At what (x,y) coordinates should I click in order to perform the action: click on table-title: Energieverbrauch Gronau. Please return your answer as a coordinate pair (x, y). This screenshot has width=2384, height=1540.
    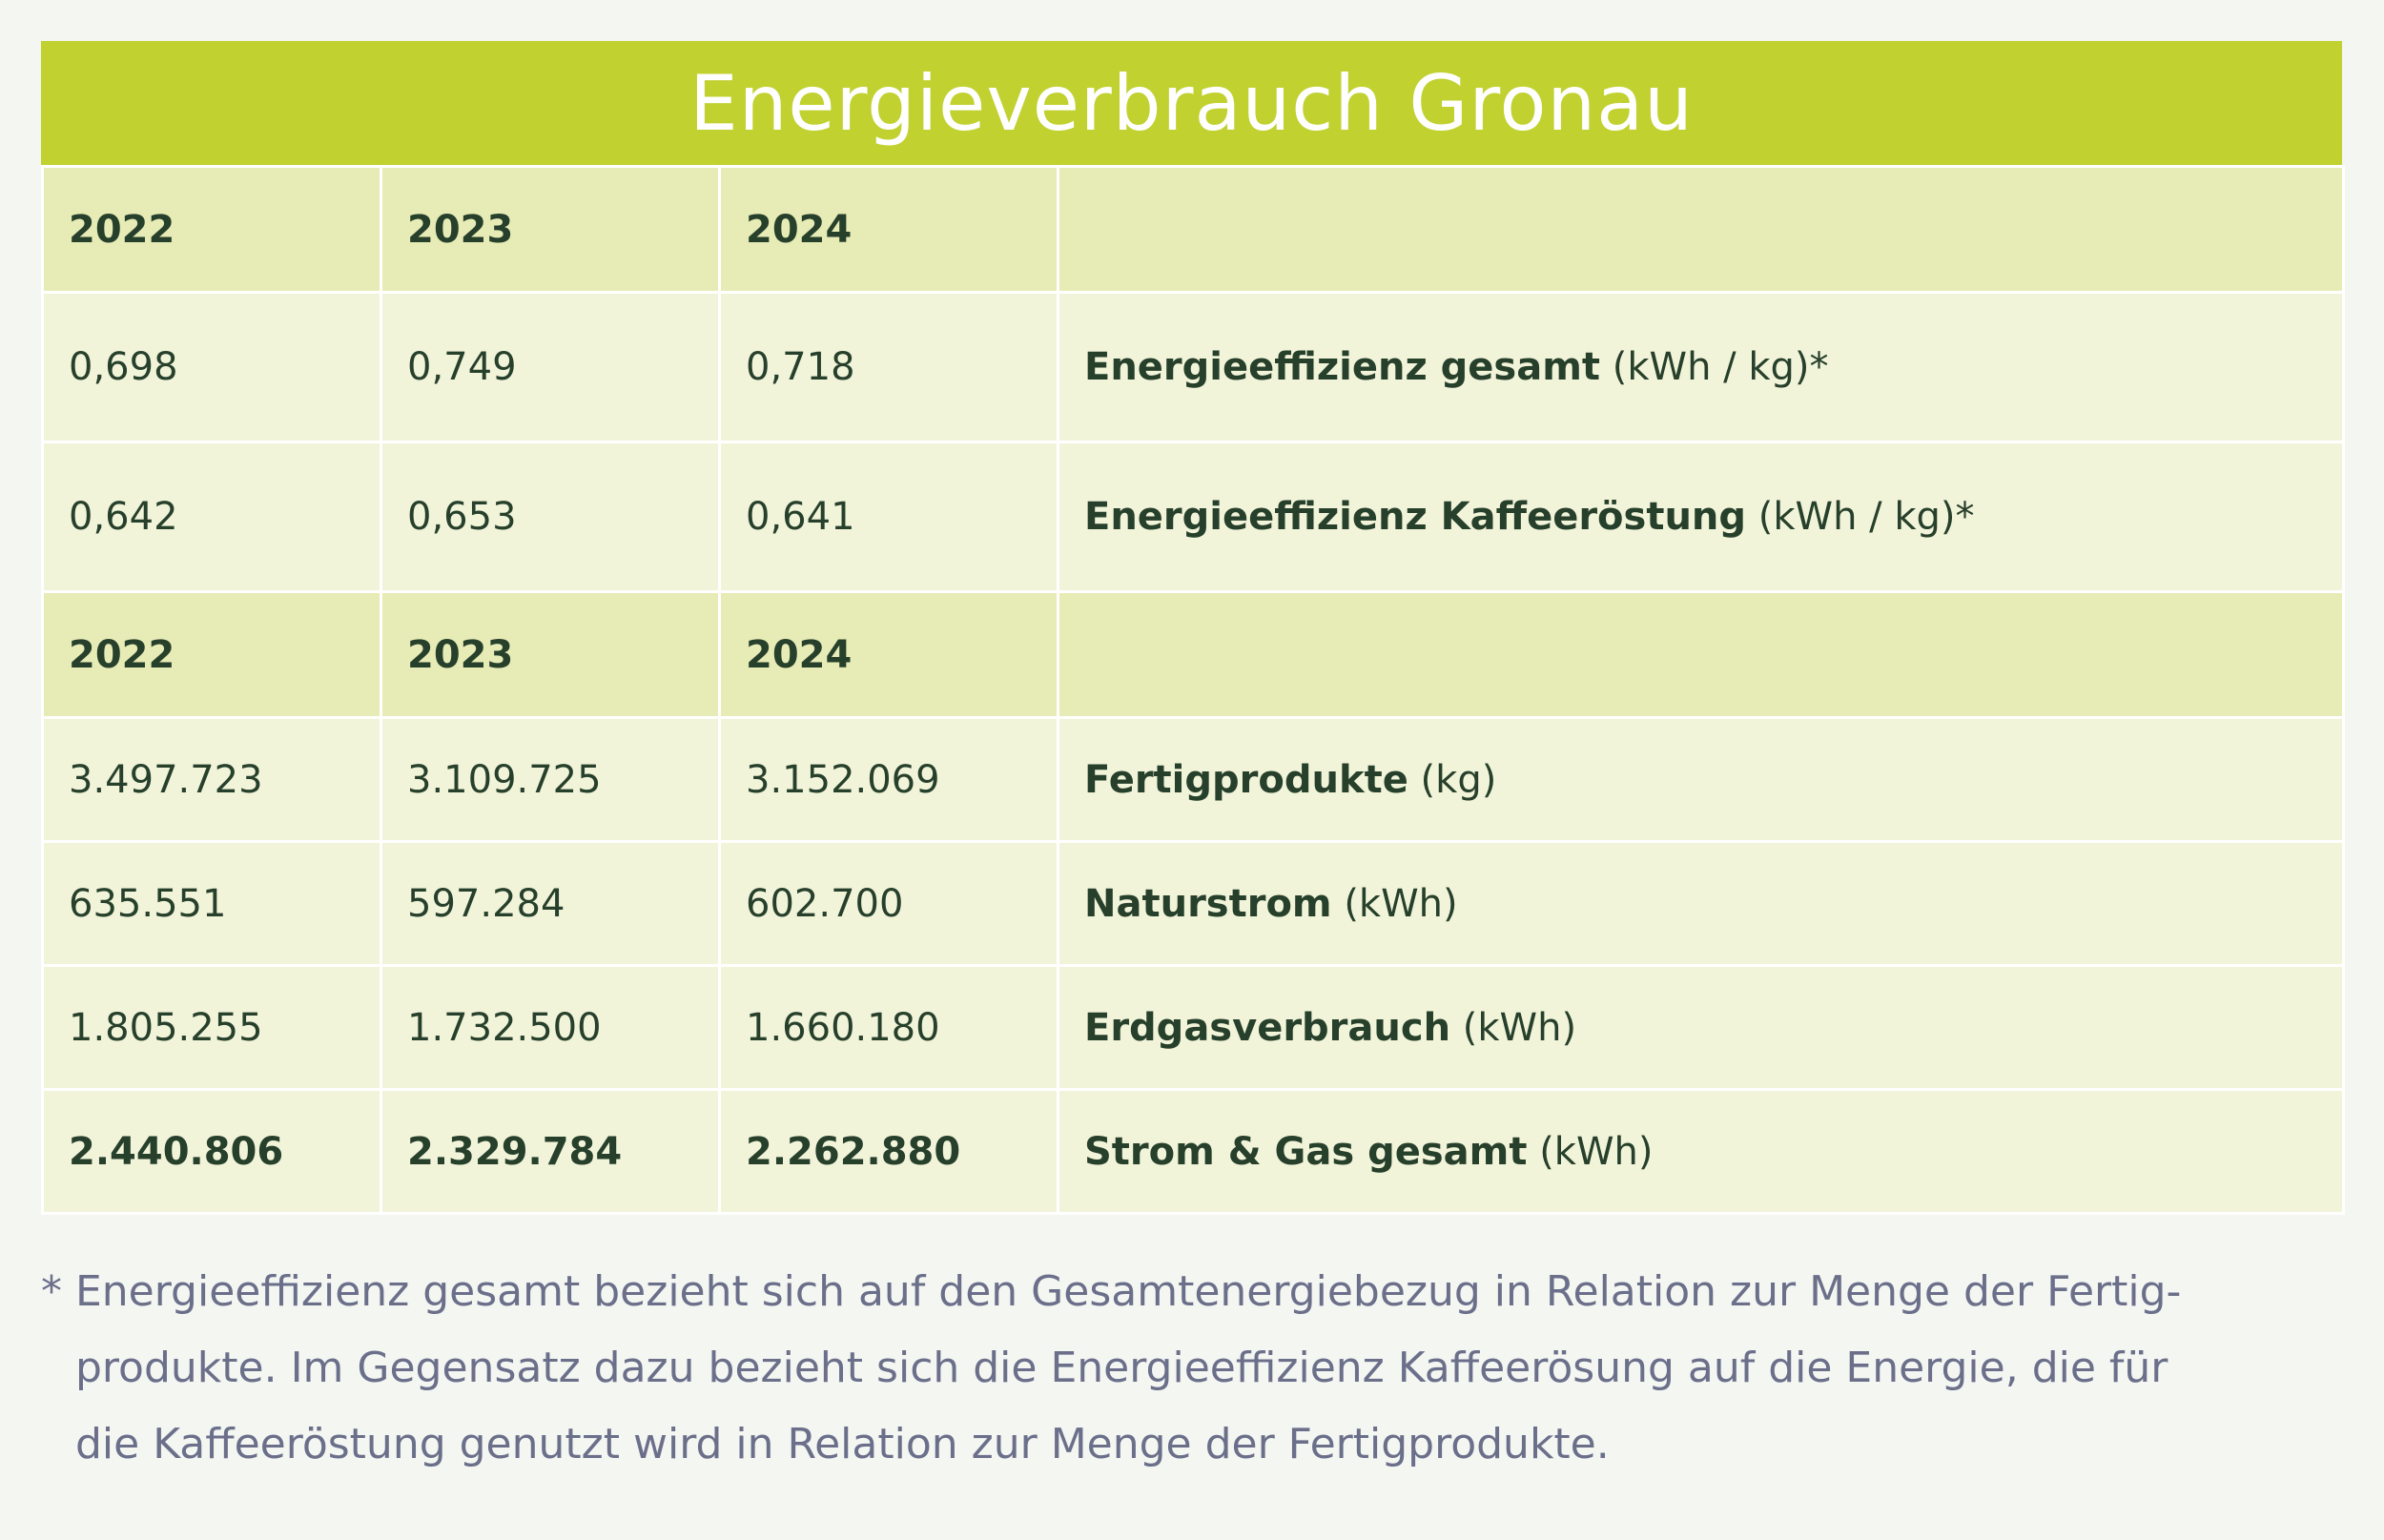
    Looking at the image, I should click on (1192, 103).